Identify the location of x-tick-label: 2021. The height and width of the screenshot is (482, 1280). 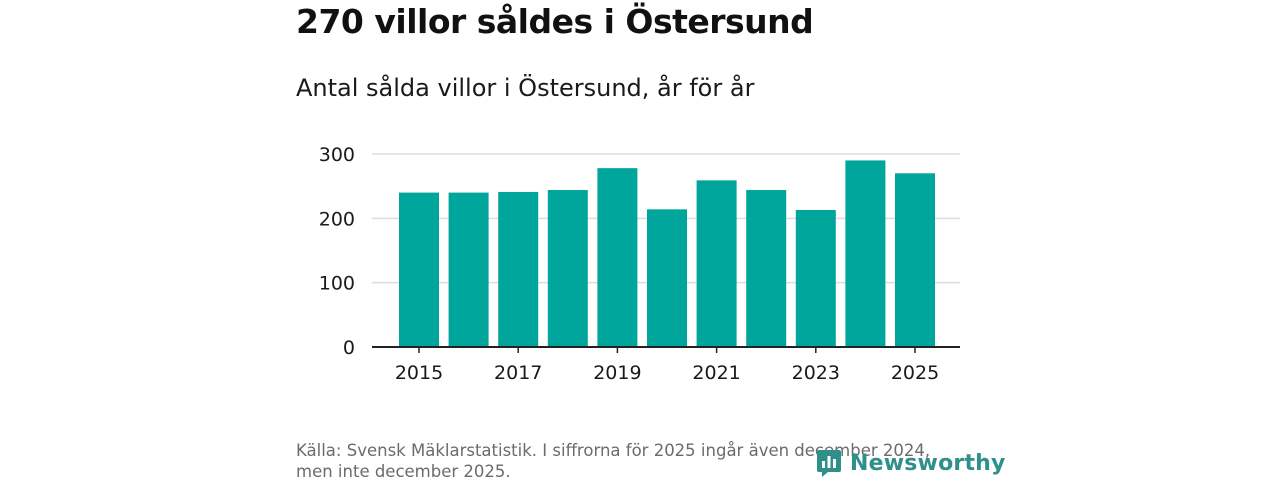
(716, 373).